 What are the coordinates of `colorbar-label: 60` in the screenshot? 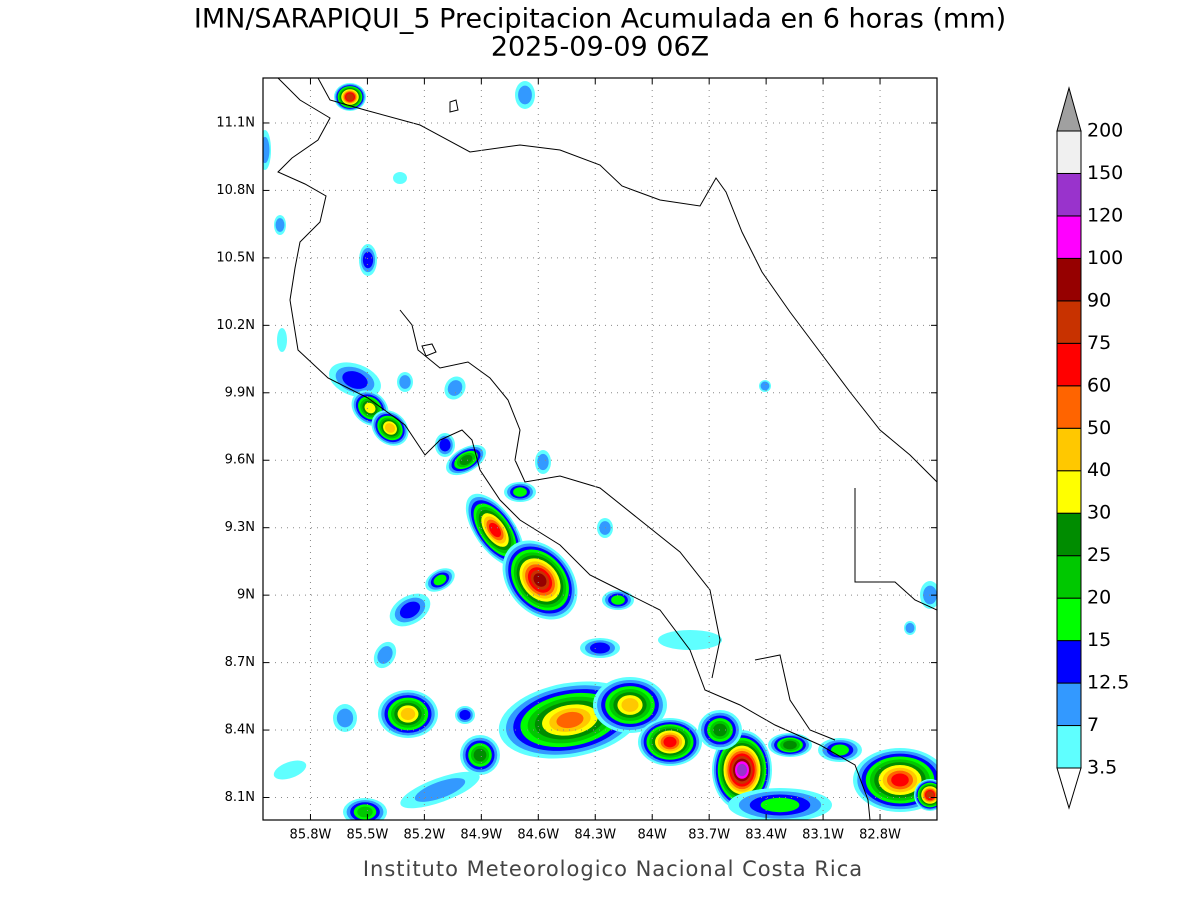 It's located at (1099, 385).